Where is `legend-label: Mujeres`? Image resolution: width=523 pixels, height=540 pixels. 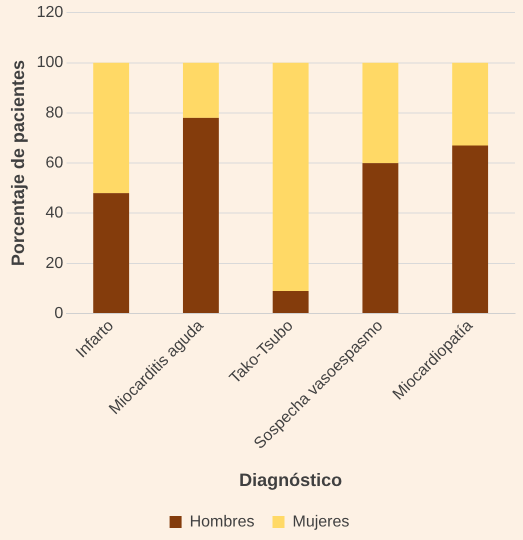
legend-label: Mujeres is located at coordinates (321, 521).